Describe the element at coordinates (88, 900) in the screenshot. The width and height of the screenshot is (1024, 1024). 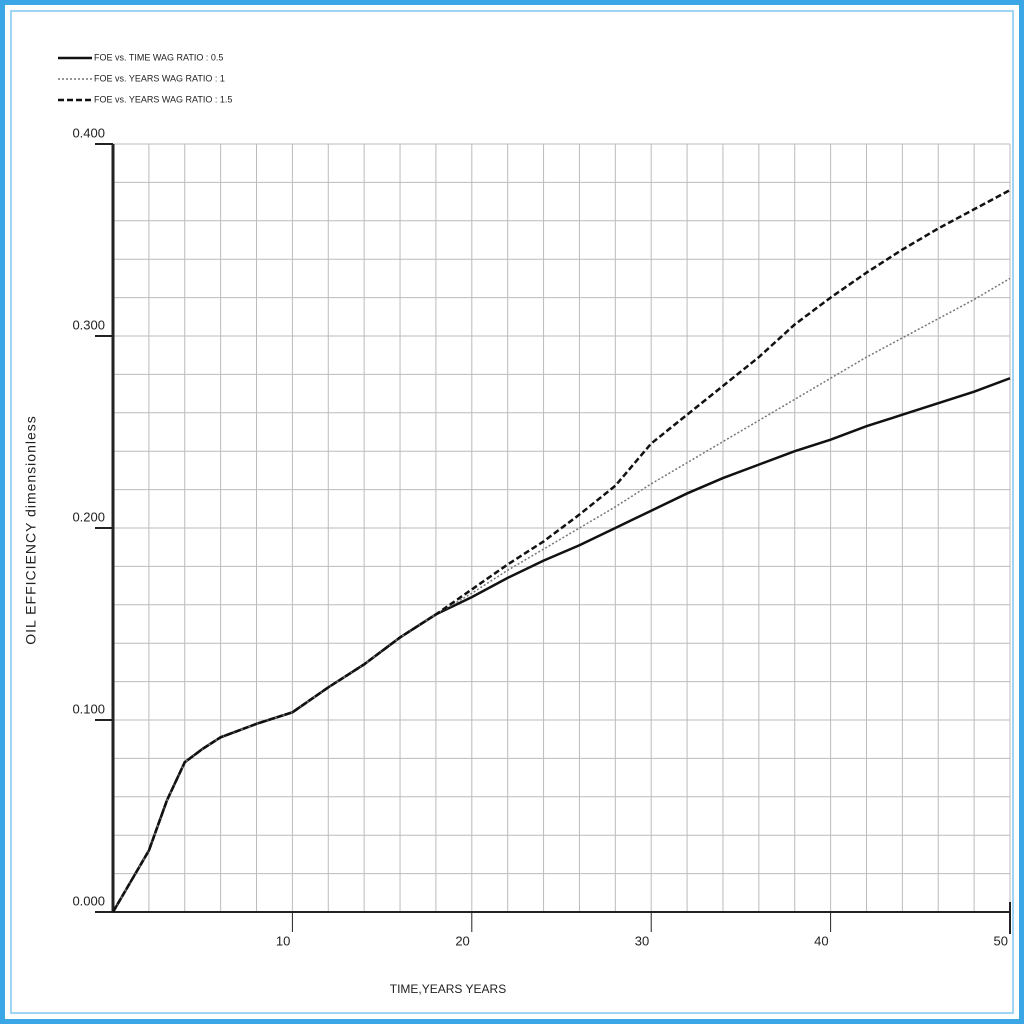
I see `y-tick-label: 0.000` at that location.